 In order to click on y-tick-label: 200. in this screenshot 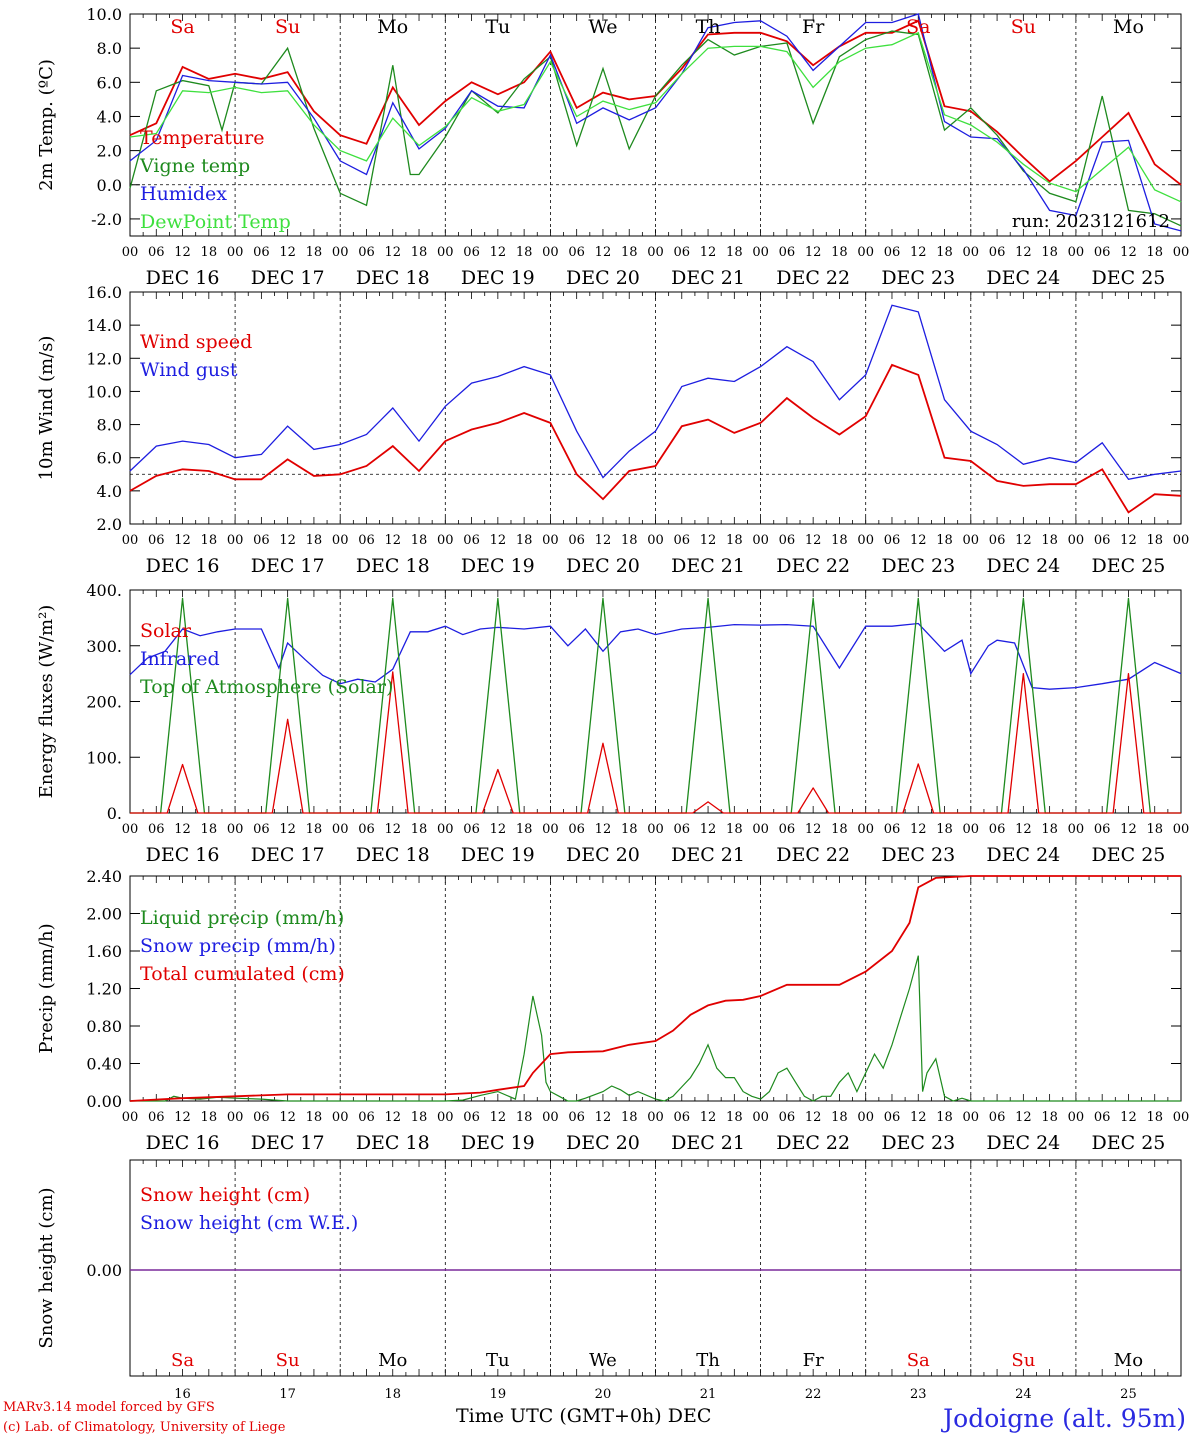, I will do `click(104, 702)`.